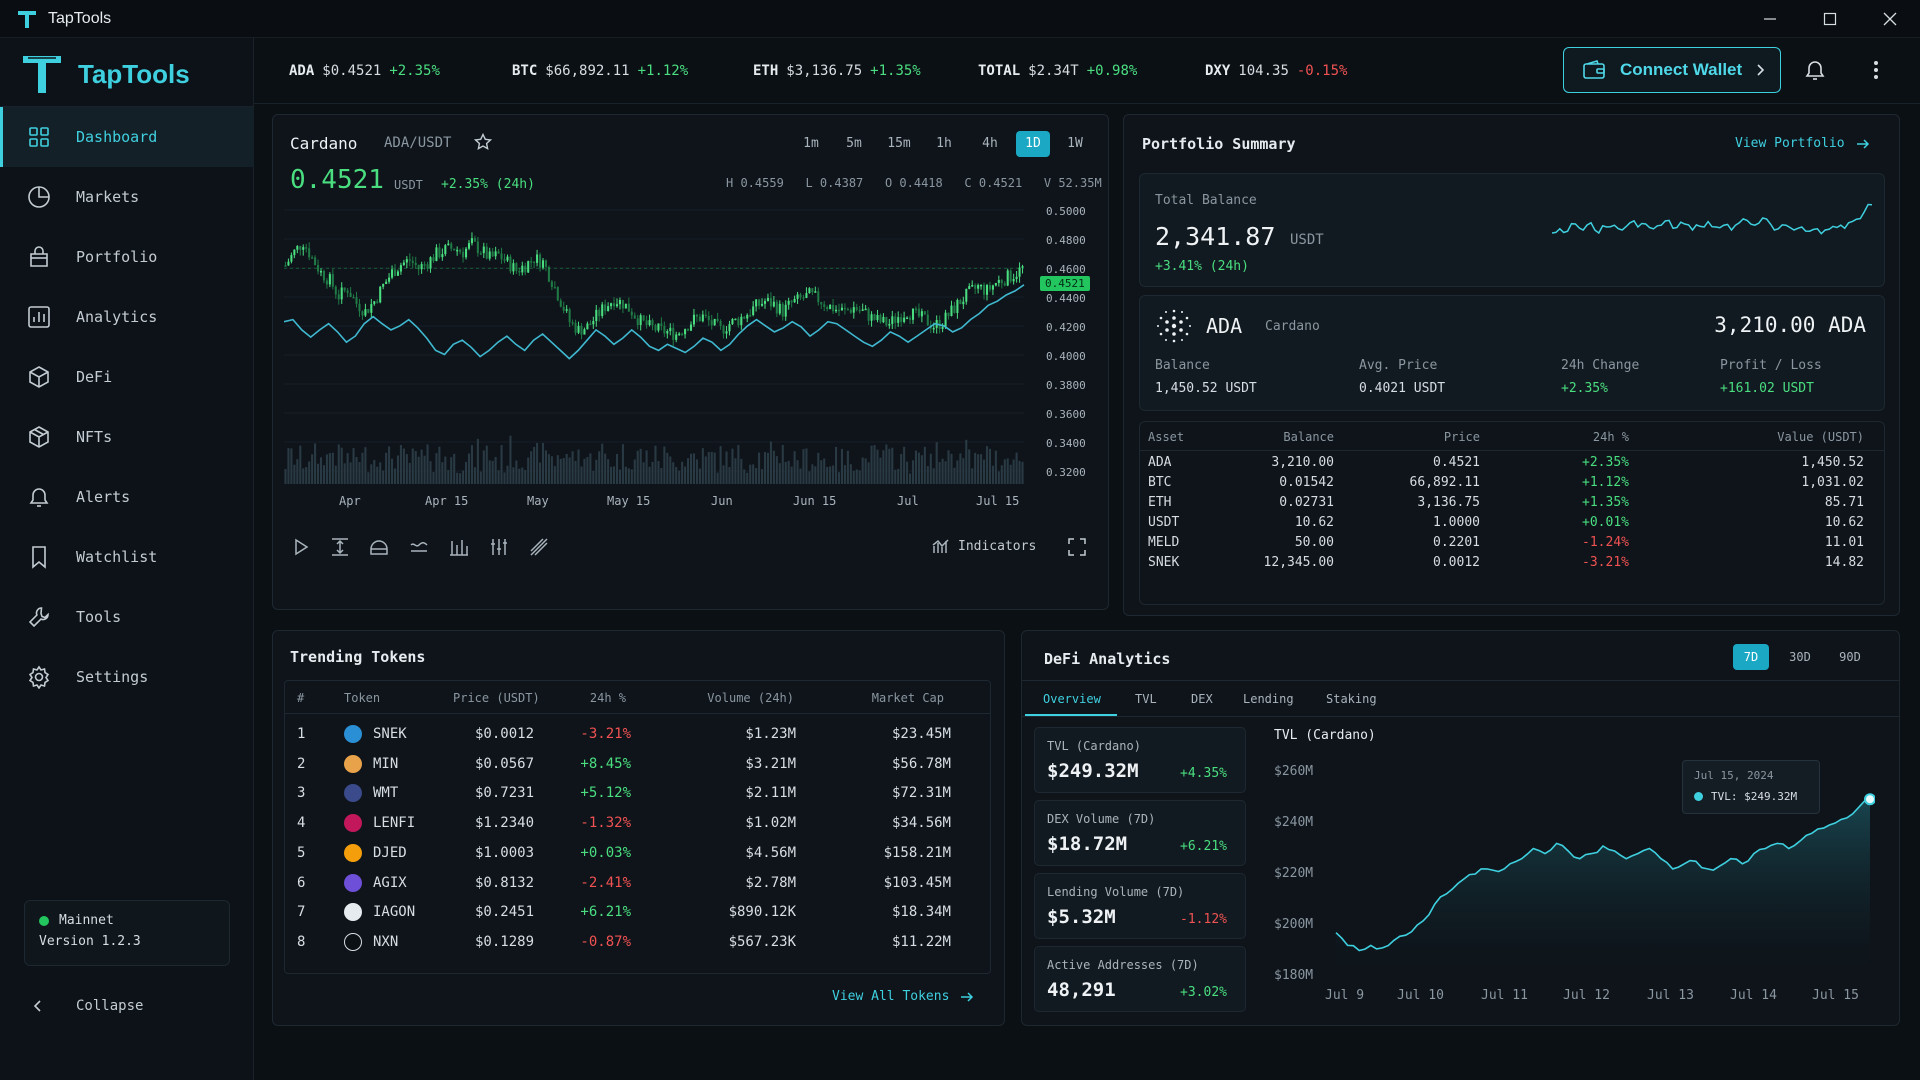  What do you see at coordinates (390, 882) in the screenshot?
I see `token-symbol: AGIX` at bounding box center [390, 882].